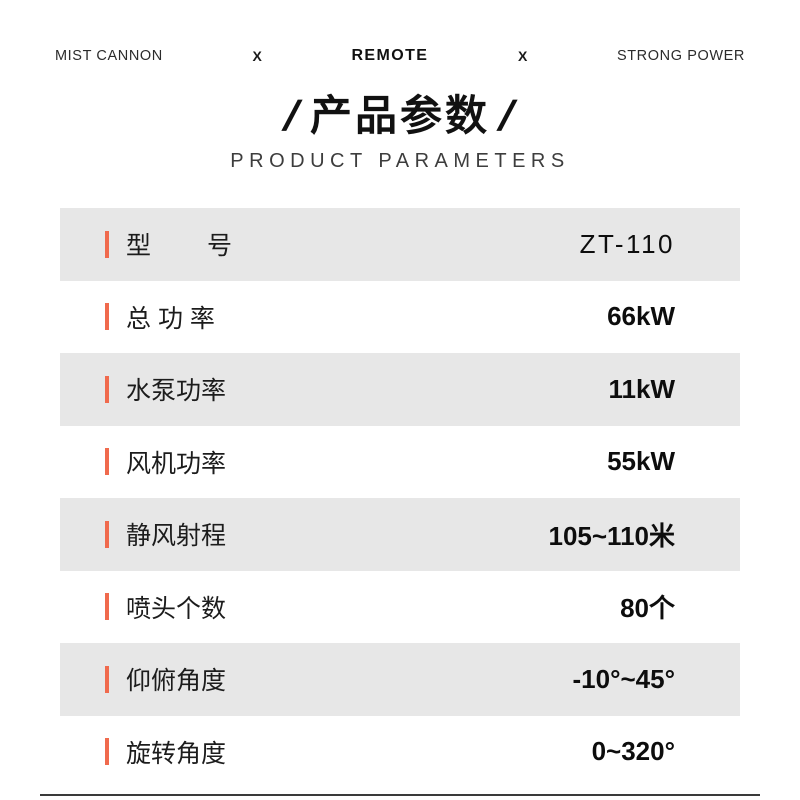 Image resolution: width=800 pixels, height=800 pixels. Describe the element at coordinates (623, 678) in the screenshot. I see `spec-value: -10°~45°` at that location.